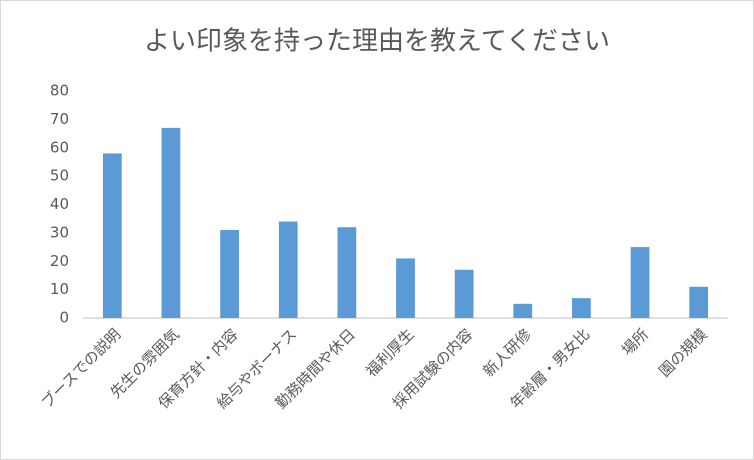 The image size is (754, 460). What do you see at coordinates (59, 289) in the screenshot?
I see `y-tick-label: 10` at bounding box center [59, 289].